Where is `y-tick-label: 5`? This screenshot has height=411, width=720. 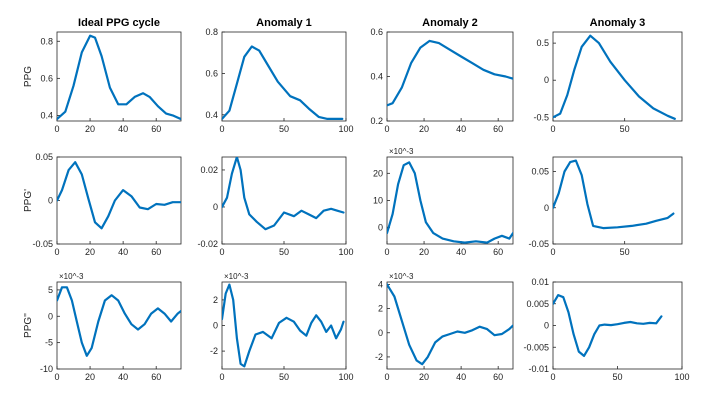
y-tick-label: 5 is located at coordinates (50, 290).